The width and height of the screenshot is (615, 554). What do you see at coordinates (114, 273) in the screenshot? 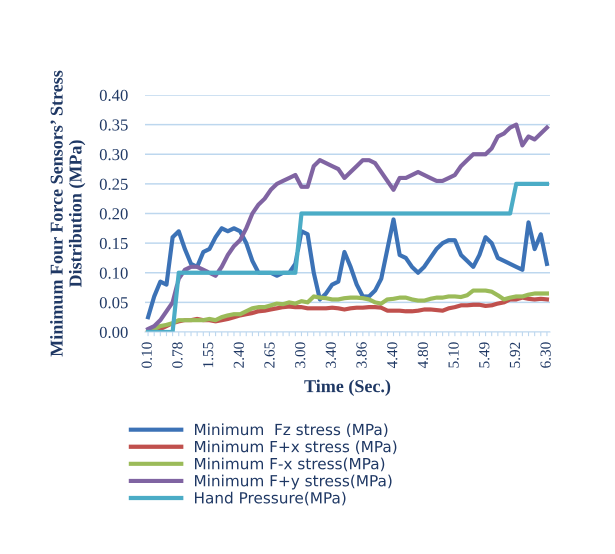
I see `y-tick-label: 0.10` at bounding box center [114, 273].